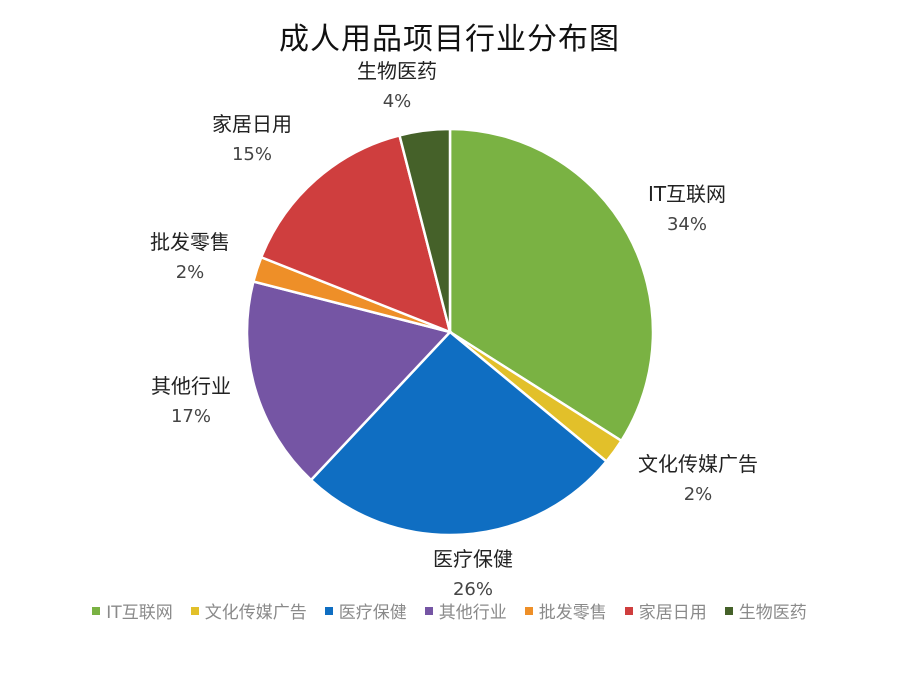  I want to click on legend-item-4: 其他行业, so click(465, 610).